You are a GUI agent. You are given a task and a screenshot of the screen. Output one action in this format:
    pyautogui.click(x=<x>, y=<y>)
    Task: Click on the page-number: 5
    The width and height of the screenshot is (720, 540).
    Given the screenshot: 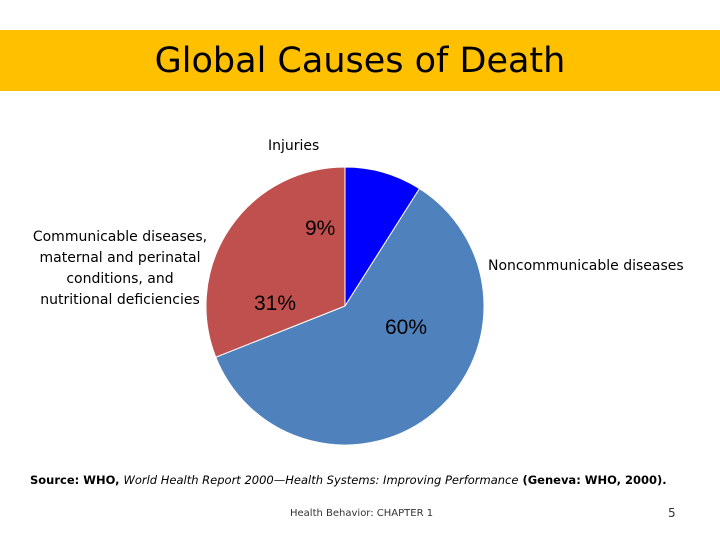 What is the action you would take?
    pyautogui.click(x=672, y=513)
    